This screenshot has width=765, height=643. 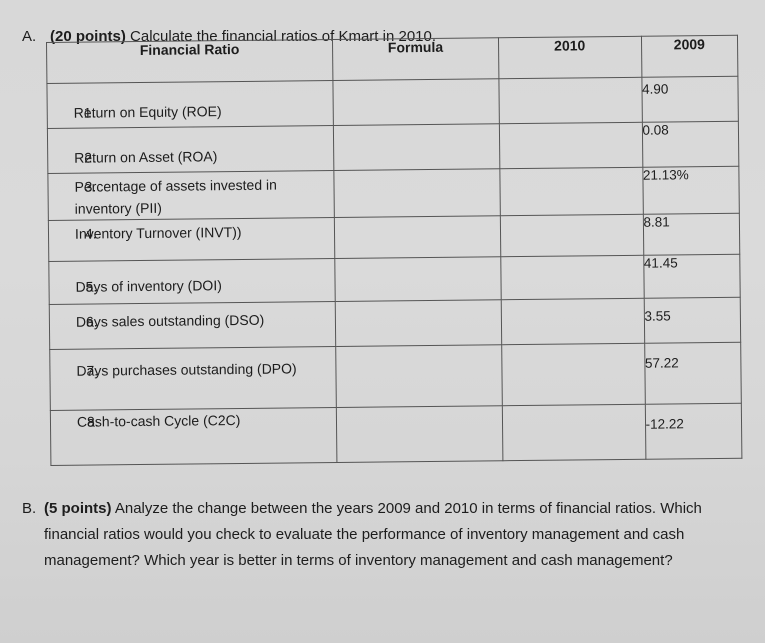 What do you see at coordinates (415, 59) in the screenshot?
I see `header-formula: Formula` at bounding box center [415, 59].